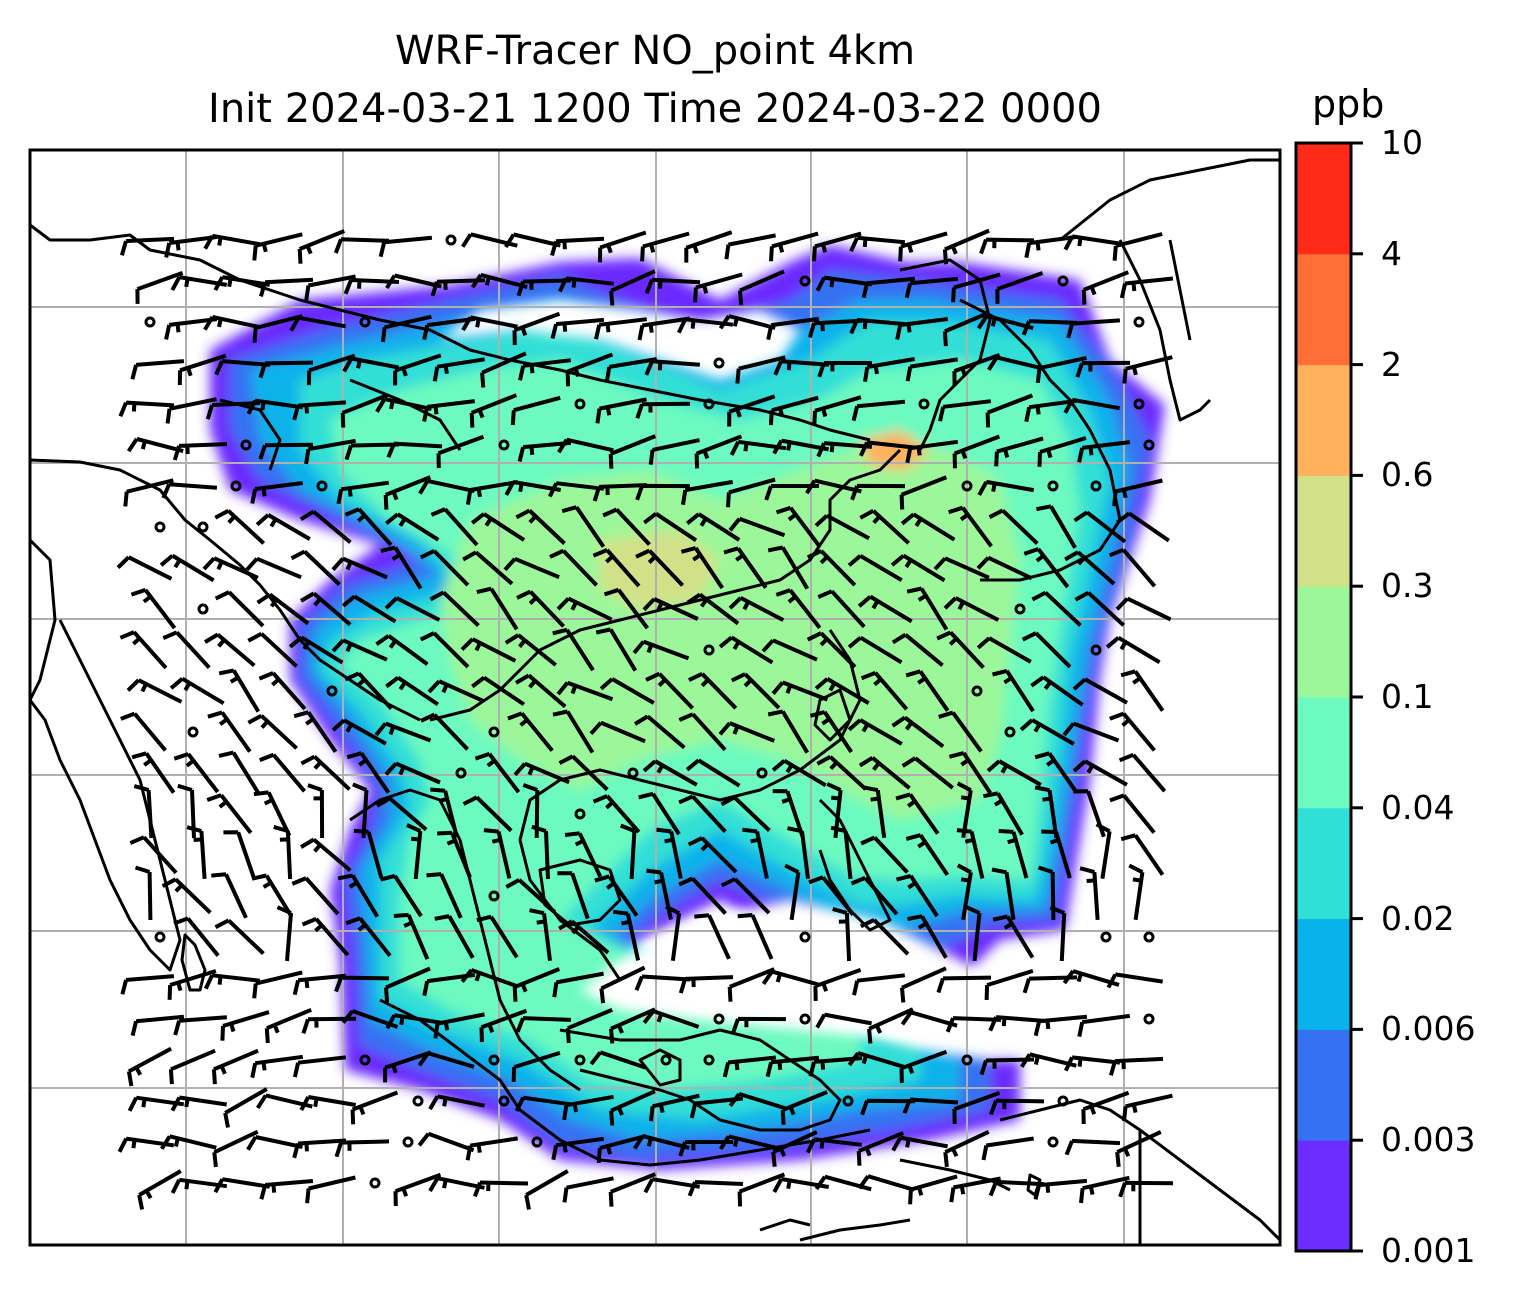  I want to click on gap-sea, so click(795, 970).